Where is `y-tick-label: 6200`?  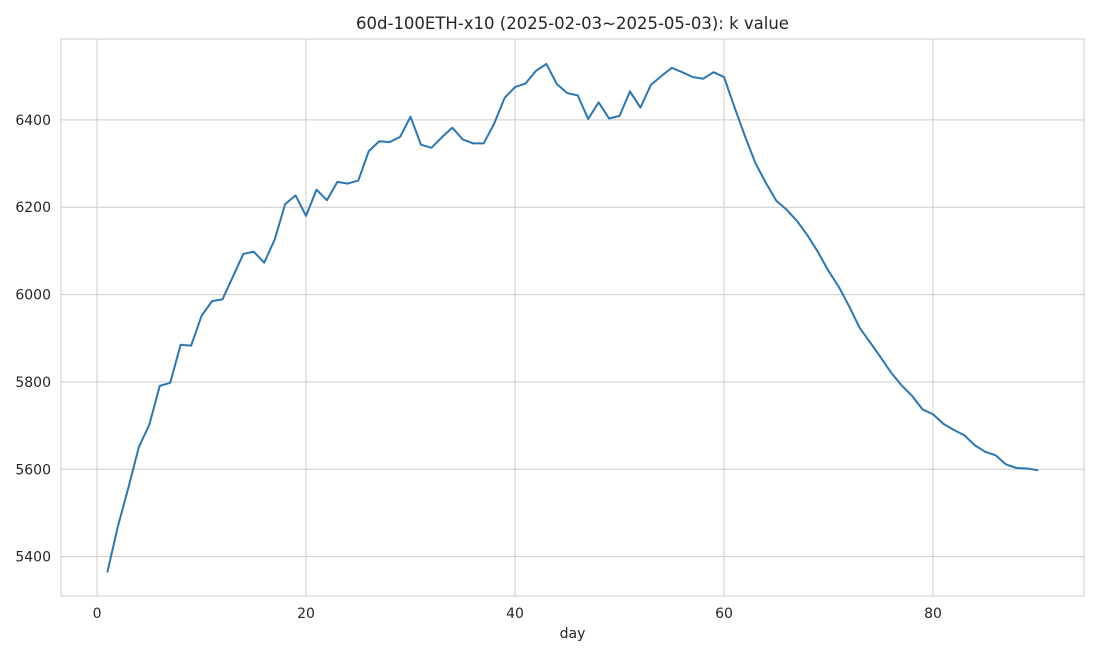
y-tick-label: 6200 is located at coordinates (33, 208).